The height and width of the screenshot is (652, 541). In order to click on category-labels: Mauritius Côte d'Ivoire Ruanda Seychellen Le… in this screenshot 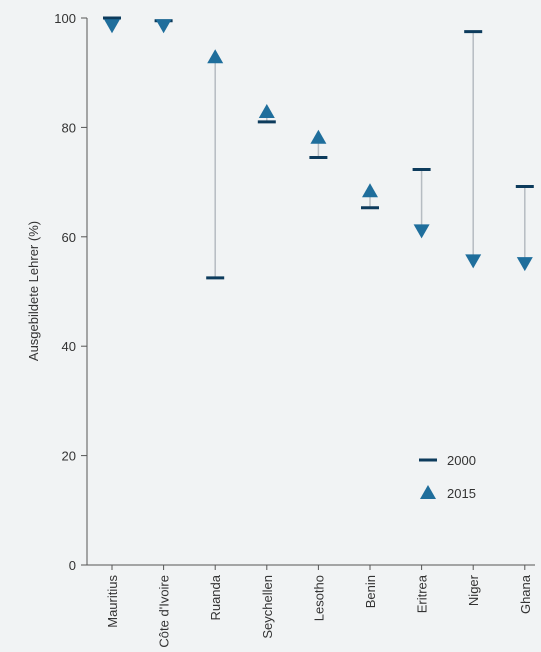, I will do `click(319, 610)`.